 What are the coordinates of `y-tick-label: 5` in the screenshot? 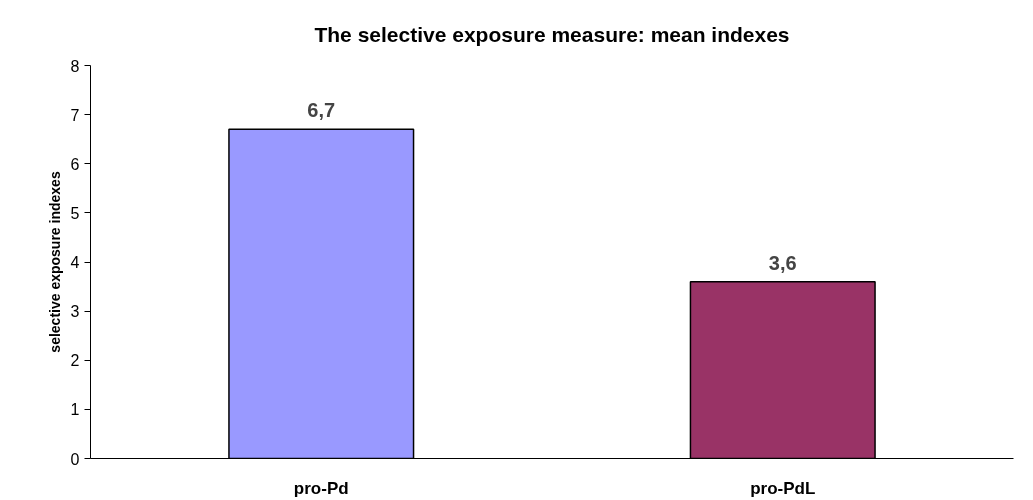 It's located at (75, 213).